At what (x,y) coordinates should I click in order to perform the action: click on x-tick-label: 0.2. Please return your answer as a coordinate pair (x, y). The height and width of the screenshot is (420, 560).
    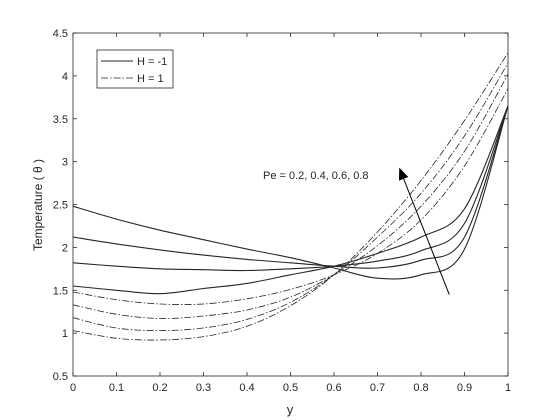
    Looking at the image, I should click on (159, 388).